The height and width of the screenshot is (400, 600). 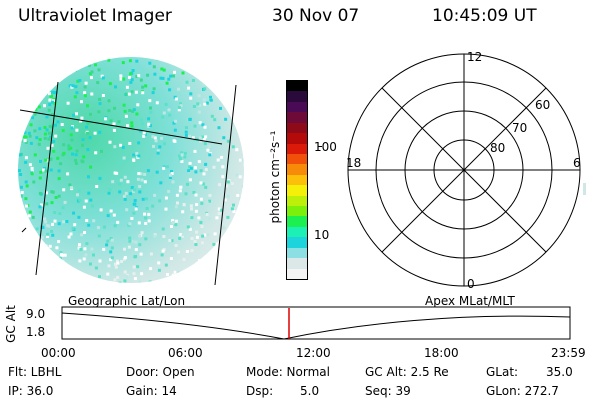 What do you see at coordinates (31, 391) in the screenshot?
I see `ip-readout: IP: 36.0` at bounding box center [31, 391].